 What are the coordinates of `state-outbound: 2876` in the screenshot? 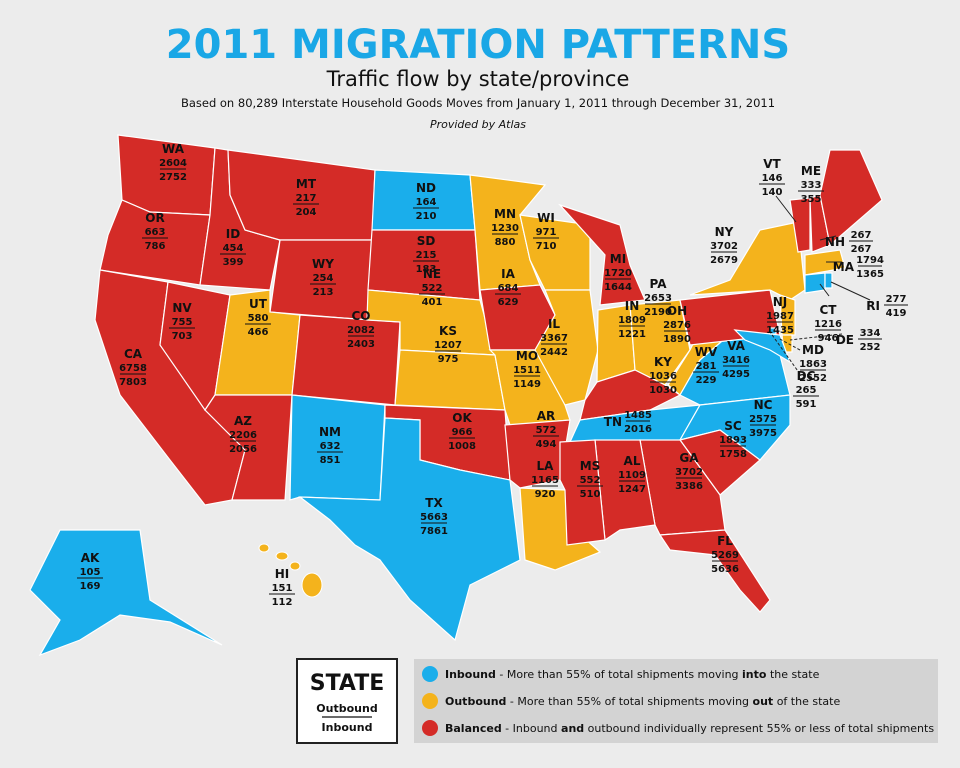 It's located at (677, 325).